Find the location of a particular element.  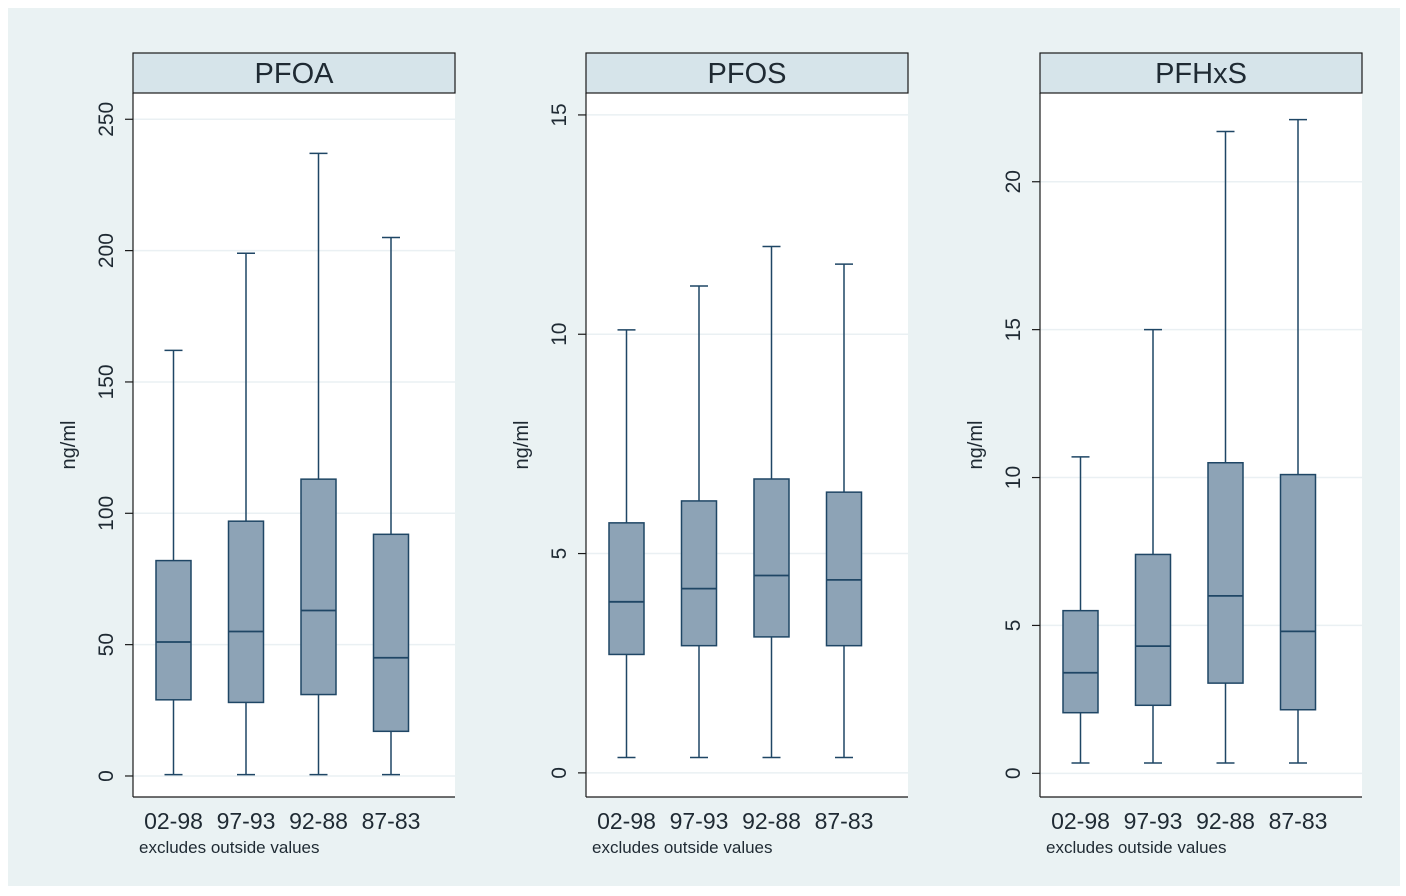

panel-title: PFOS is located at coordinates (747, 74).